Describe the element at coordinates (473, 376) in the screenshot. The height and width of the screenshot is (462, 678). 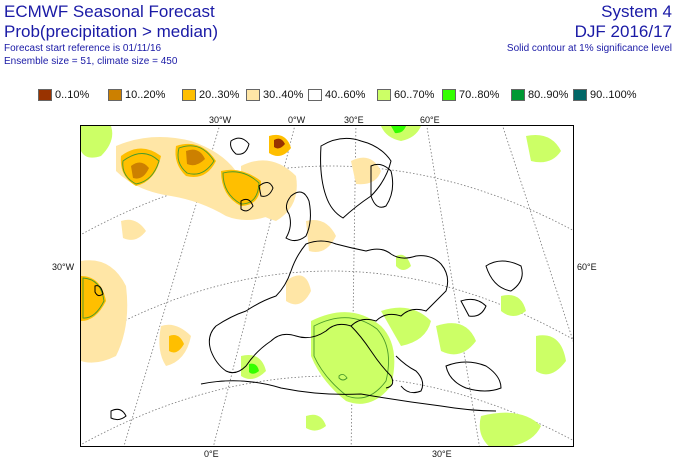
I see `anatolia-coastline` at that location.